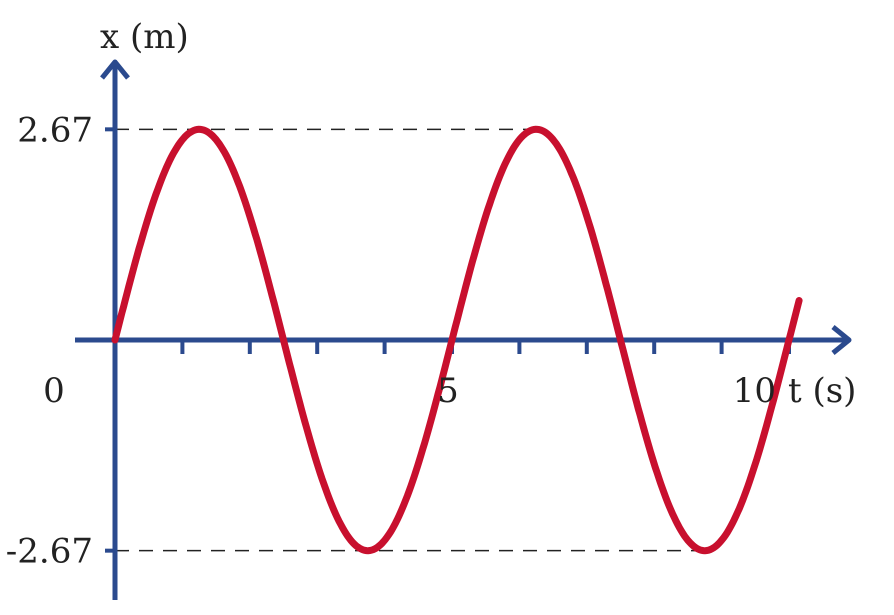  What do you see at coordinates (55, 130) in the screenshot?
I see `y-tick-label: 2.67` at bounding box center [55, 130].